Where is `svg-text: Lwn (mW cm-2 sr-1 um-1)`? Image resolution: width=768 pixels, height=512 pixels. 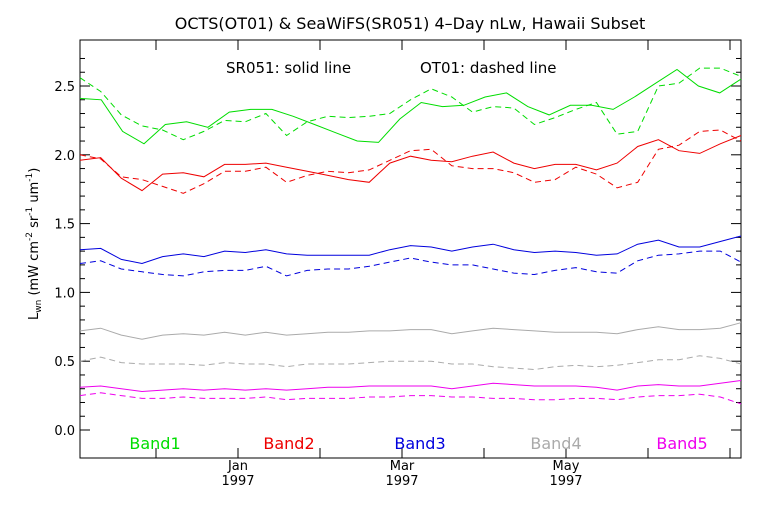
svg-text: Lwn (mW cm-2 sr-1 um-1) is located at coordinates (34, 244).